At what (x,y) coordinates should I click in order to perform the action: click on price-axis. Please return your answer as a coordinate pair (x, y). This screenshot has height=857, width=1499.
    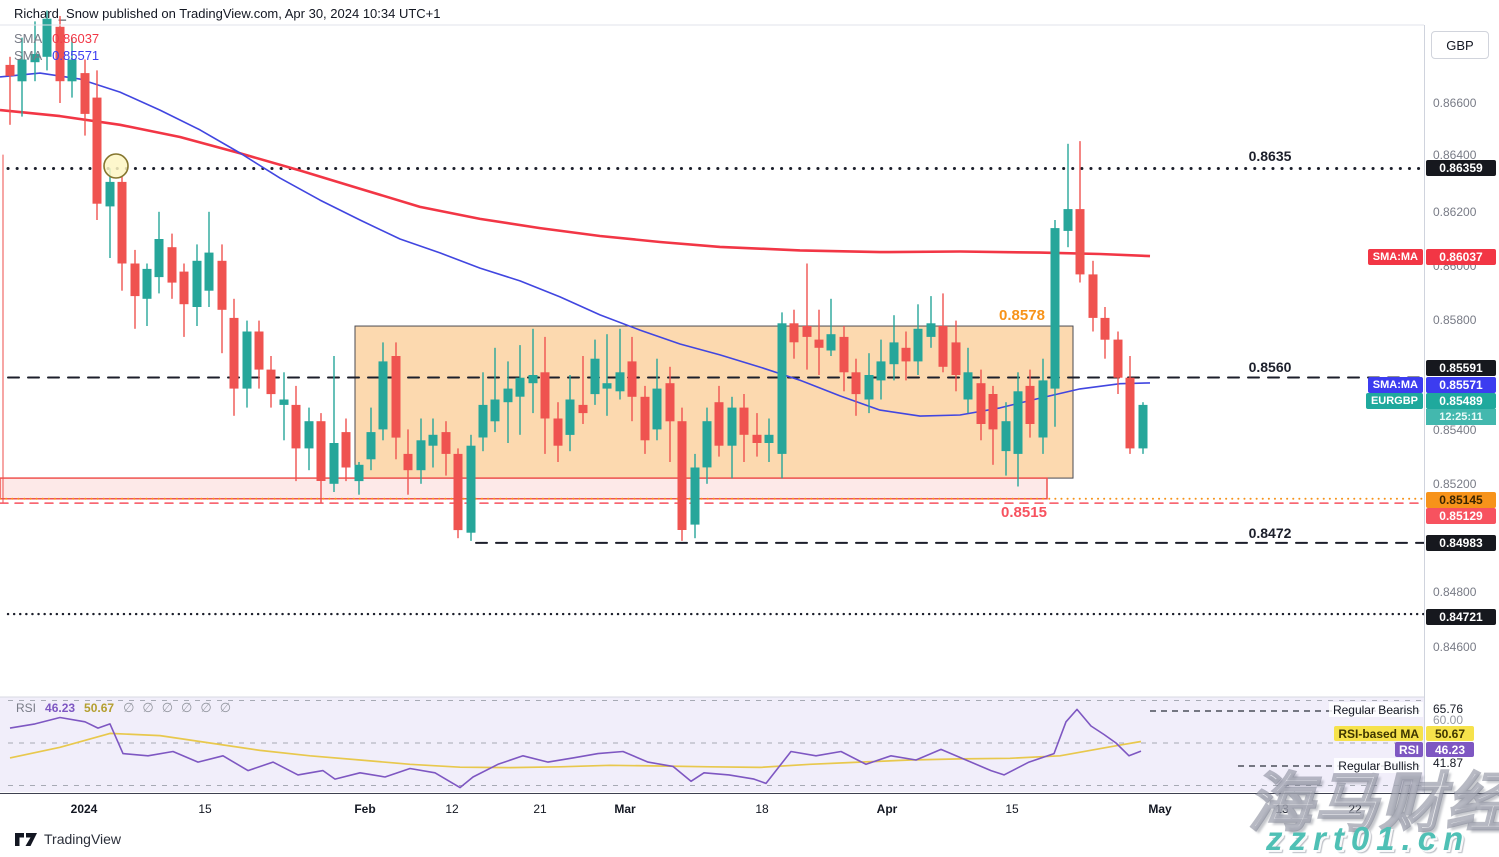
    Looking at the image, I should click on (1461, 425).